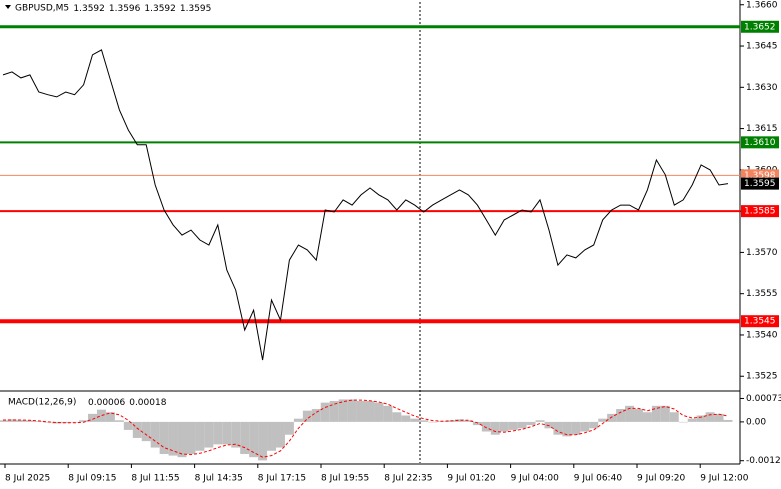 This screenshot has width=781, height=489. Describe the element at coordinates (762, 129) in the screenshot. I see `y-tick-label: 1.3615` at that location.